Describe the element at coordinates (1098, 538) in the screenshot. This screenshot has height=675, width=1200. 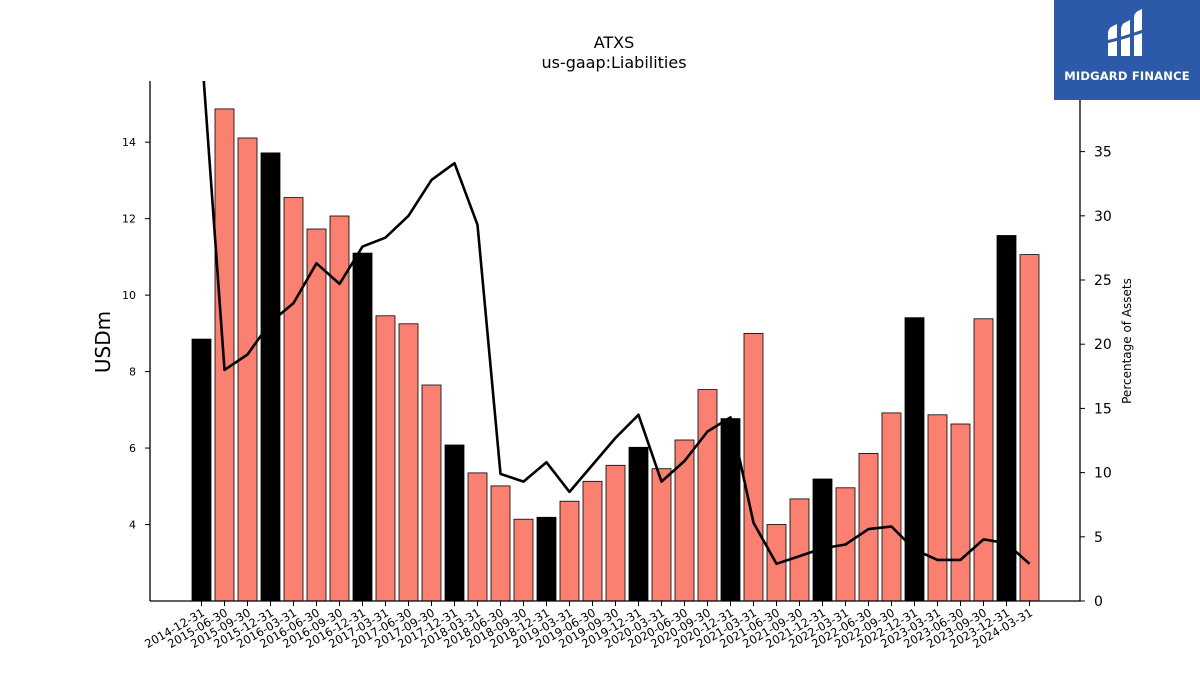
I see `y2-tick-label: 5` at that location.